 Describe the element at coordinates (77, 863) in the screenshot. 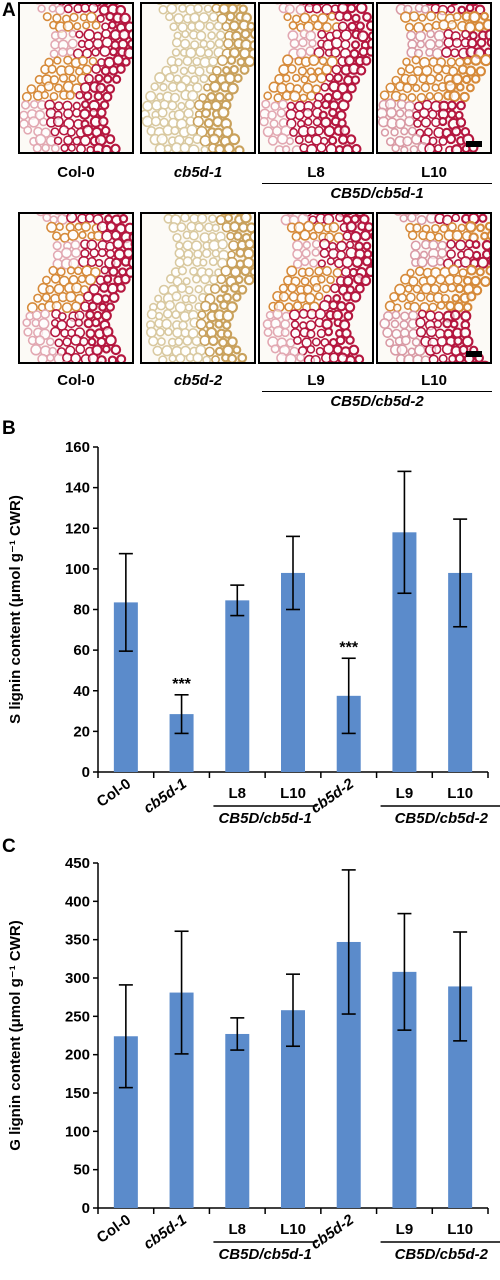

I see `y-tick-label: 450` at that location.